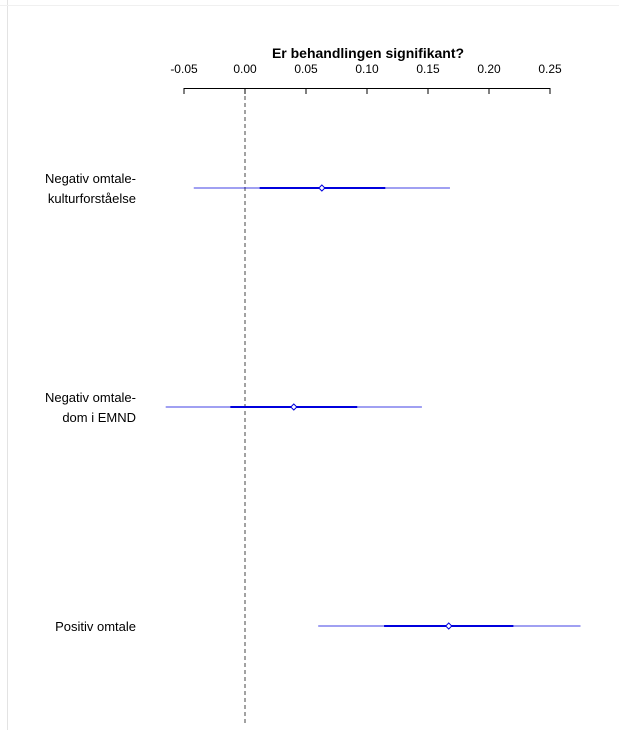 Image resolution: width=619 pixels, height=730 pixels. What do you see at coordinates (318, 626) in the screenshot?
I see `estimate-row: Positiv omtale` at bounding box center [318, 626].